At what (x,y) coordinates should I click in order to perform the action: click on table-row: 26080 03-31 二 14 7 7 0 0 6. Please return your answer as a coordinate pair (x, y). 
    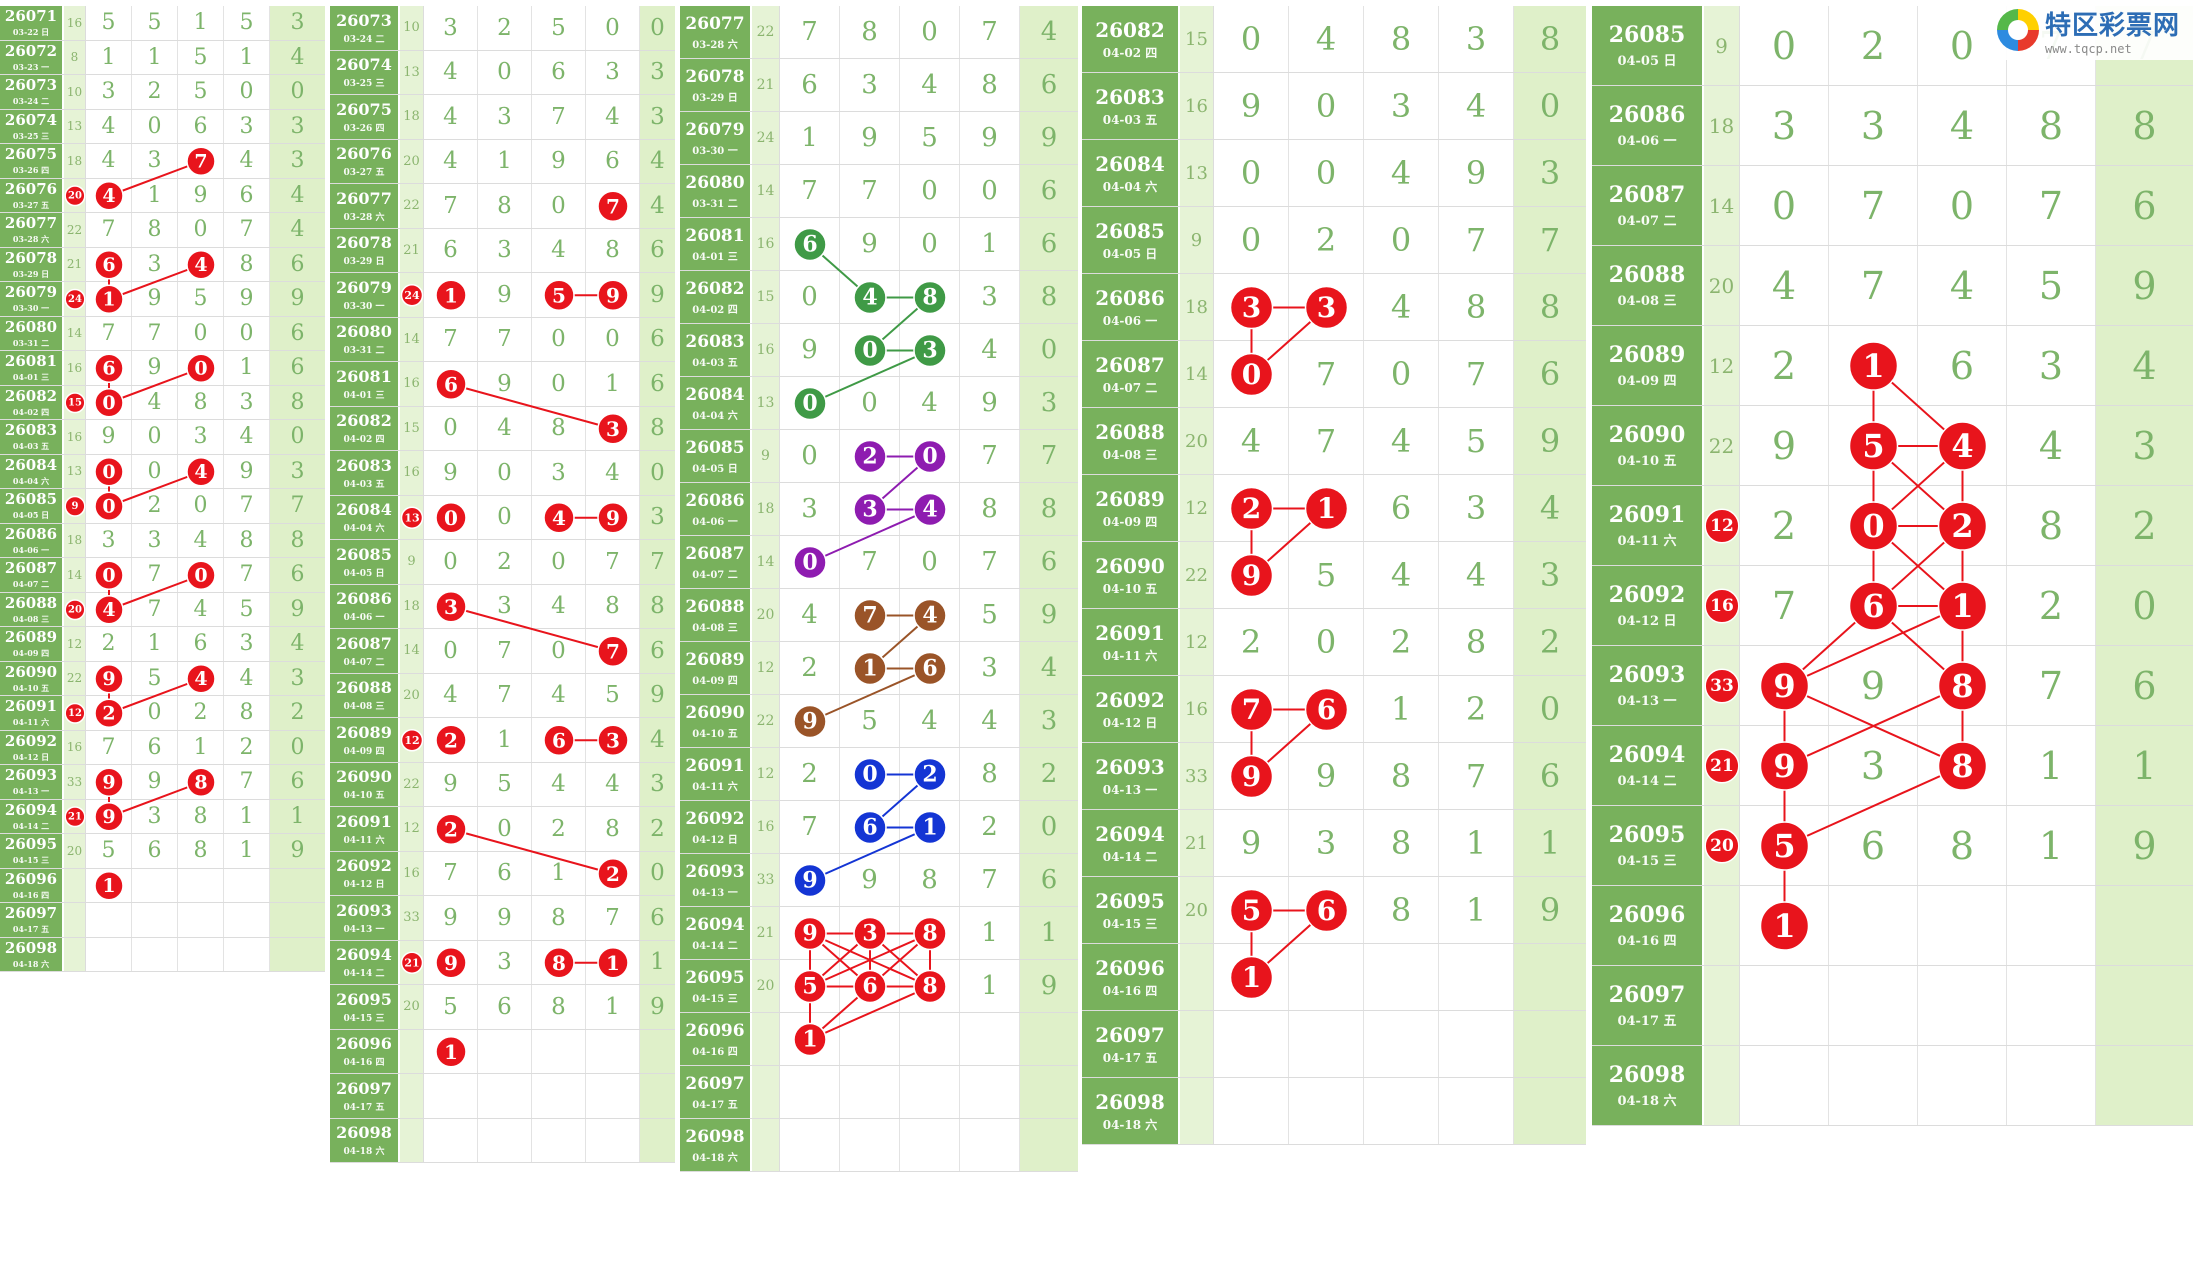
    Looking at the image, I should click on (162, 333).